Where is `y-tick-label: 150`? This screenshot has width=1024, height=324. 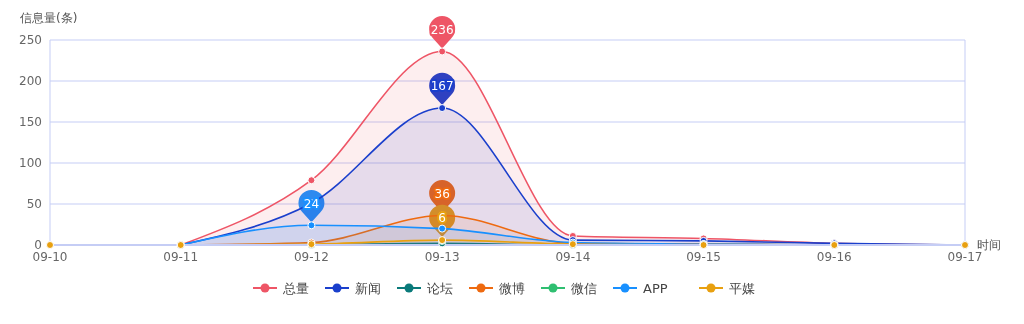
y-tick-label: 150 is located at coordinates (30, 122).